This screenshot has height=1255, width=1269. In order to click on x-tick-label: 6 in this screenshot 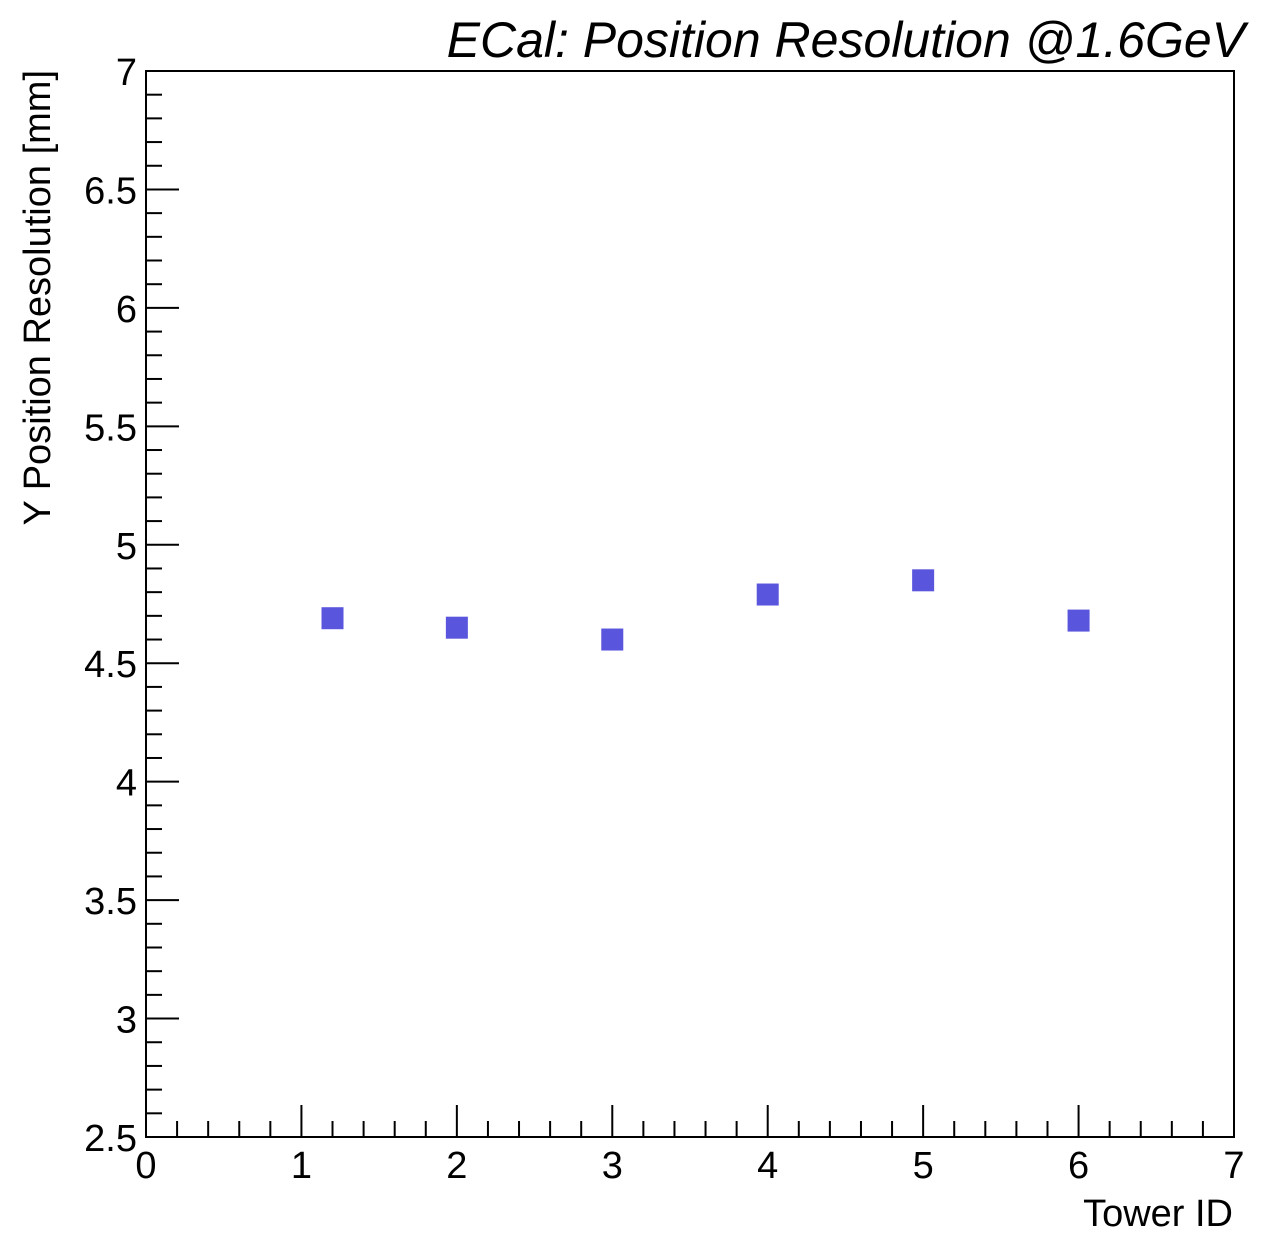, I will do `click(1078, 1166)`.